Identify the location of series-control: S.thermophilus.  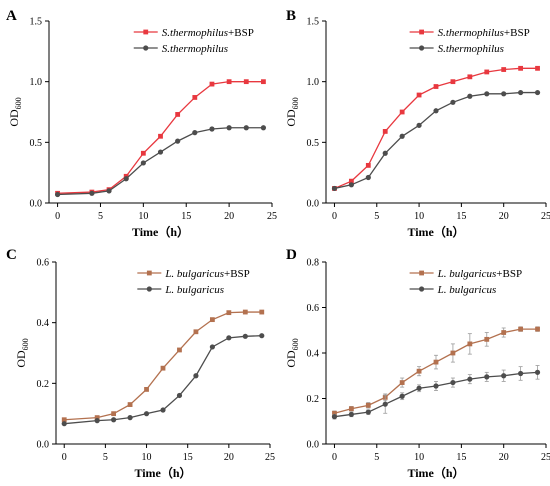
(436, 117).